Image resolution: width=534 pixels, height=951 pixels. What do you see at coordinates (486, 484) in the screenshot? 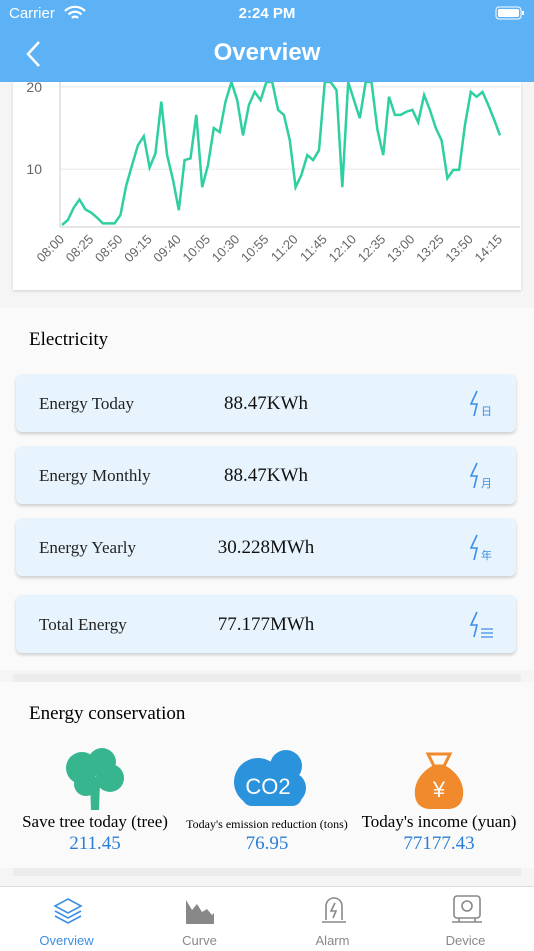
I see `icon-text: 月` at bounding box center [486, 484].